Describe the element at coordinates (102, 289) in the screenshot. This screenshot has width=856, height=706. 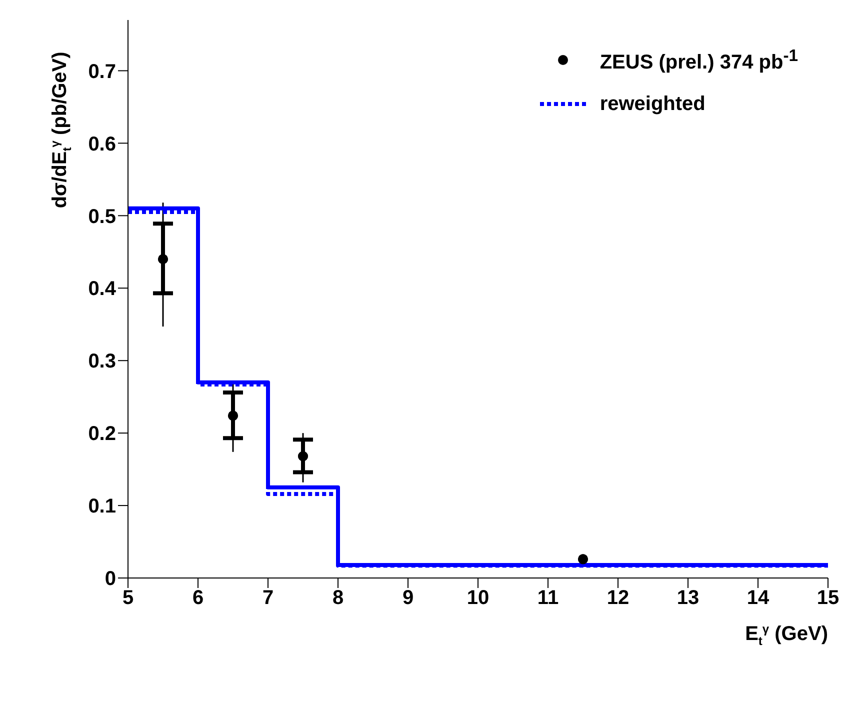
I see `y-tick-label: 0.4` at that location.